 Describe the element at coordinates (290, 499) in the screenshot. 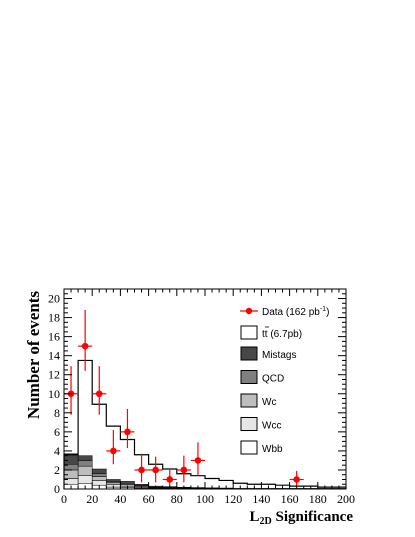

I see `x-tick-label-8: 160` at that location.